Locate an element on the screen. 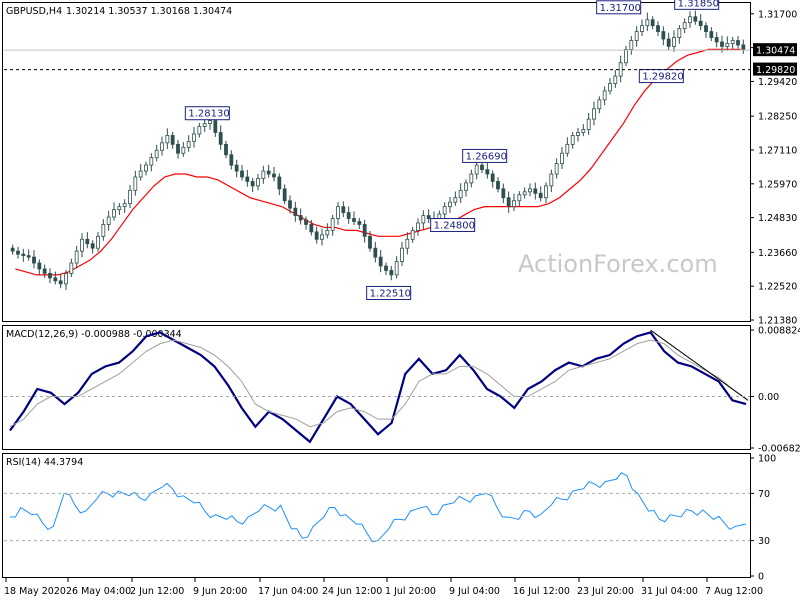 This screenshot has width=800, height=600. annotation-label: 1.26690 is located at coordinates (486, 156).